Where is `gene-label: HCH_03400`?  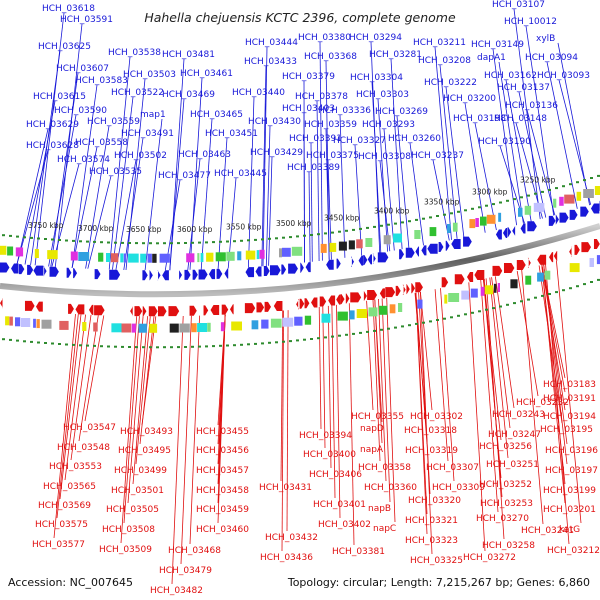 gene-label: HCH_03400 is located at coordinates (329, 455).